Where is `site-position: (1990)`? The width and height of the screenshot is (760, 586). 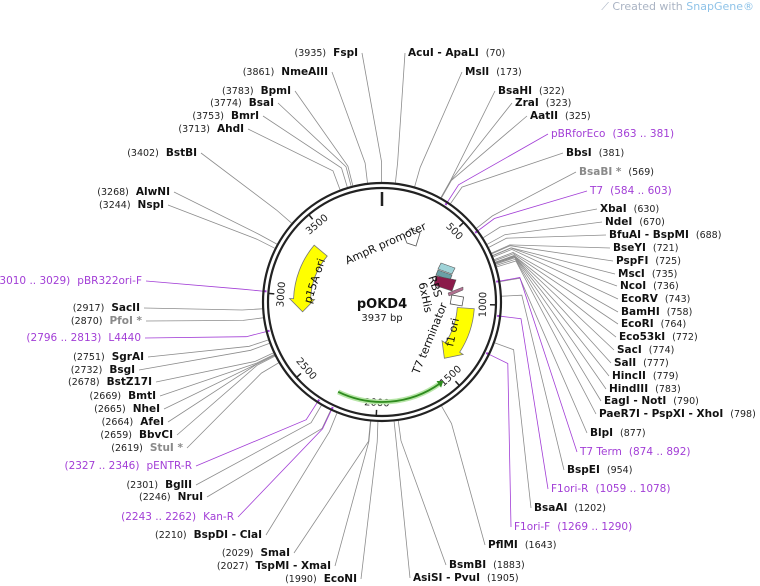
site-position: (1990) is located at coordinates (301, 579).